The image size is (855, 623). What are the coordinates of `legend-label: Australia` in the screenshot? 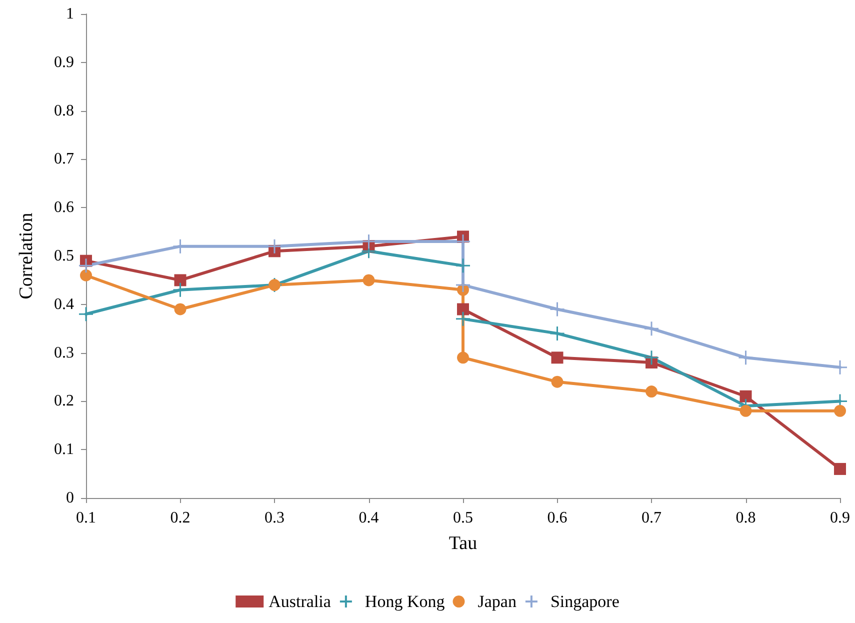 It's located at (300, 601).